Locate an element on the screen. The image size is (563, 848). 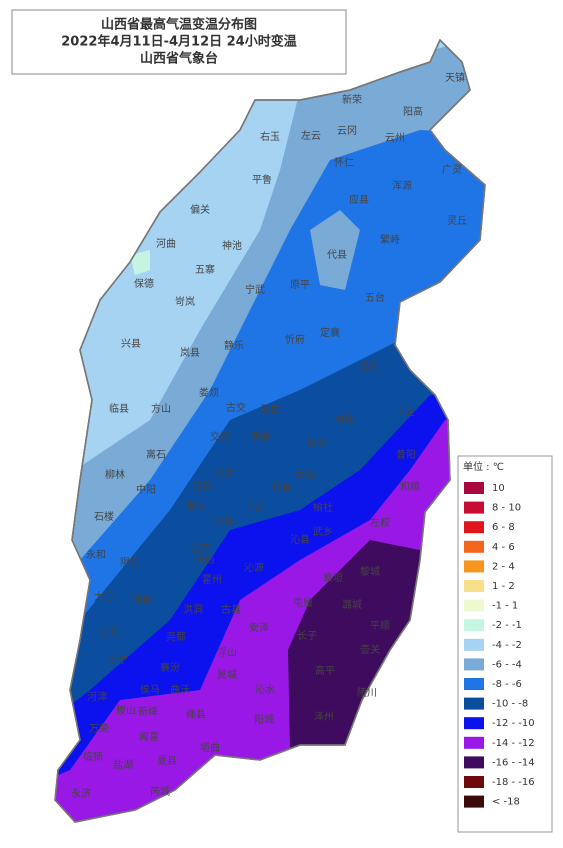
county-label: 吉县 is located at coordinates (110, 633).